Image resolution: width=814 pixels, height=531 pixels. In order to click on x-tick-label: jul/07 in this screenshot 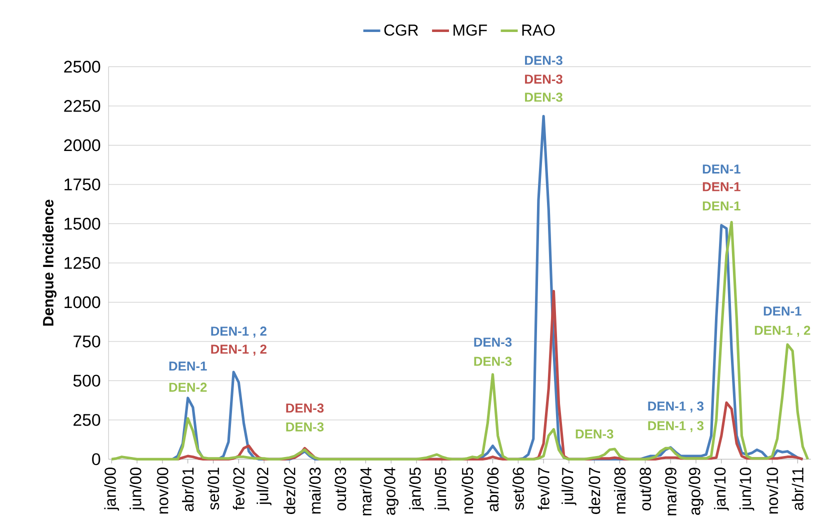, I will do `click(569, 487)`.